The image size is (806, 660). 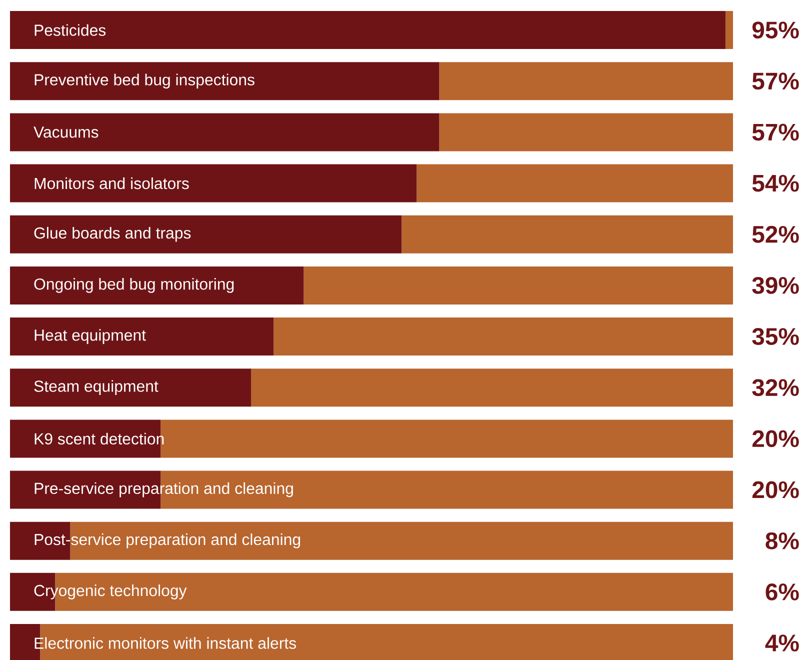 I want to click on data-label: 6%, so click(x=782, y=591).